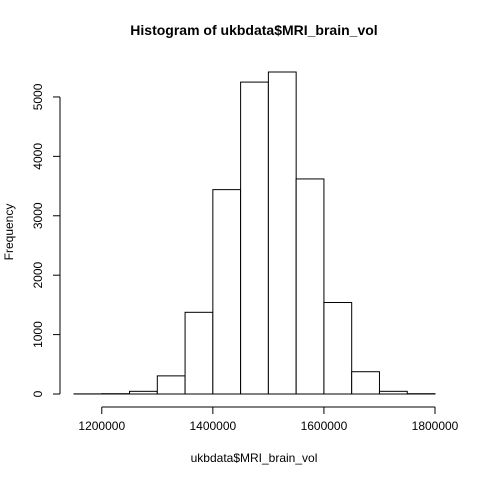 Image resolution: width=480 pixels, height=480 pixels. Describe the element at coordinates (38, 156) in the screenshot. I see `y-tick-label: 4000` at that location.